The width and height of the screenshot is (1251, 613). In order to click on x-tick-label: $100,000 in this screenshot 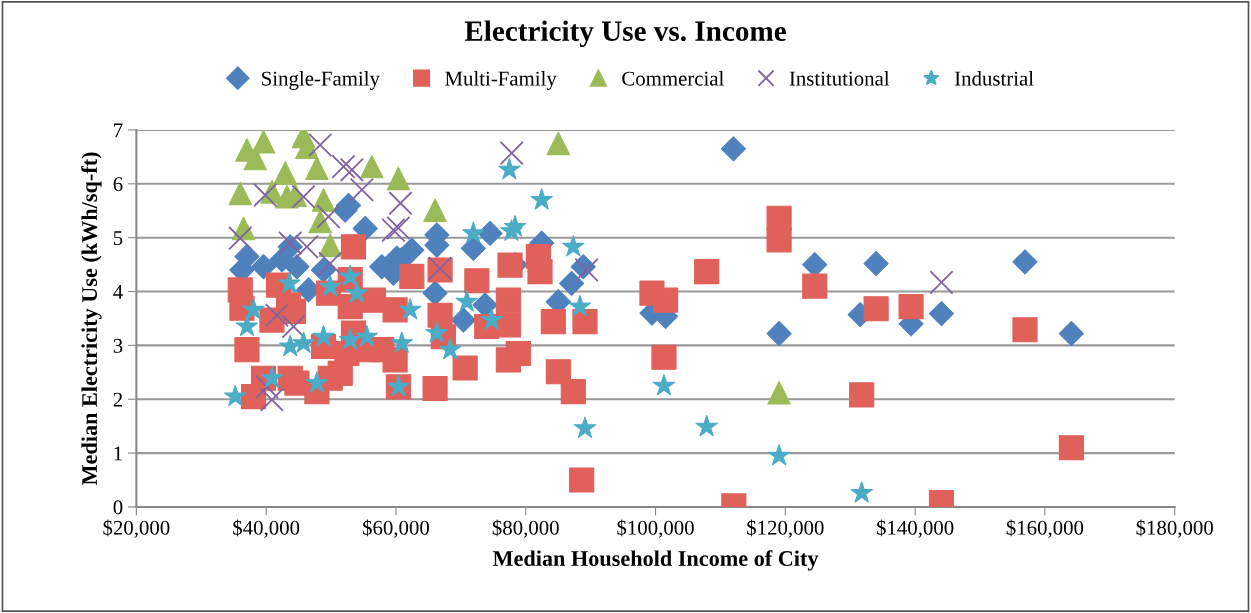, I will do `click(655, 528)`.